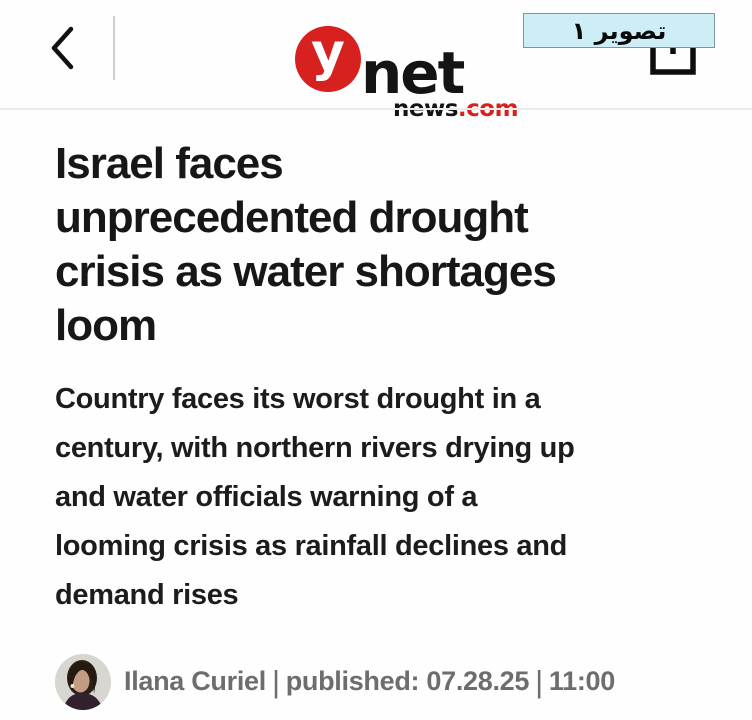 This screenshot has height=720, width=752. I want to click on byline-text: Ilana Curiel | published: 07.28.25 | 11:00, so click(369, 682).